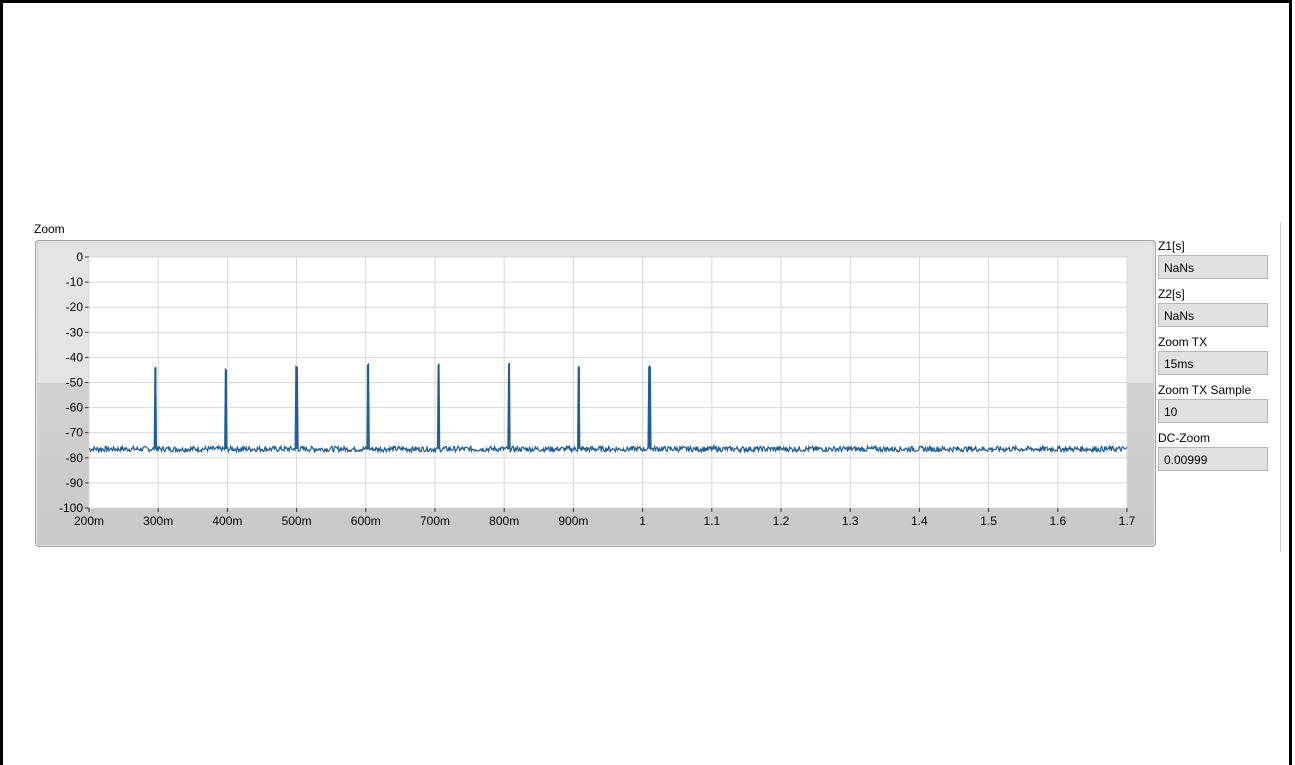 This screenshot has height=765, width=1295. I want to click on x-tick-label: 700m, so click(435, 521).